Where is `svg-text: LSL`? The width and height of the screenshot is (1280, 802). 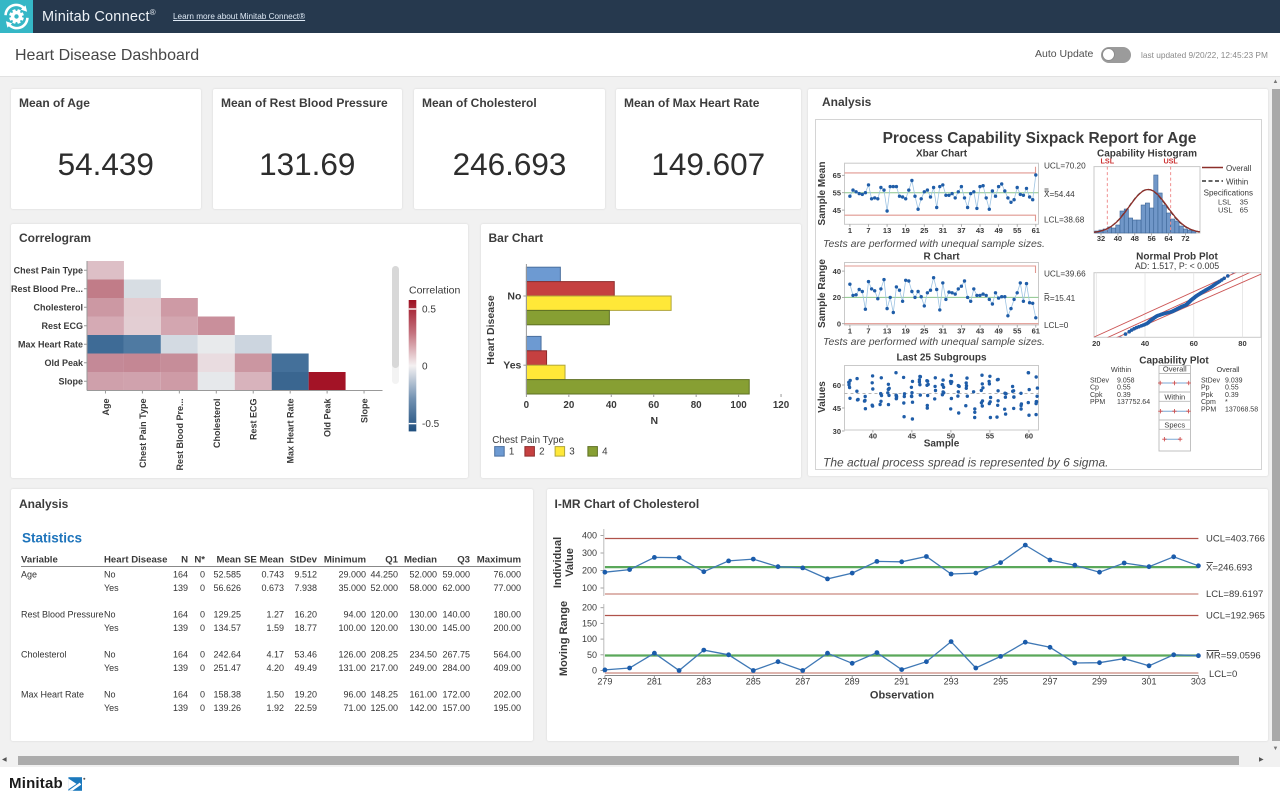 svg-text: LSL is located at coordinates (1107, 160).